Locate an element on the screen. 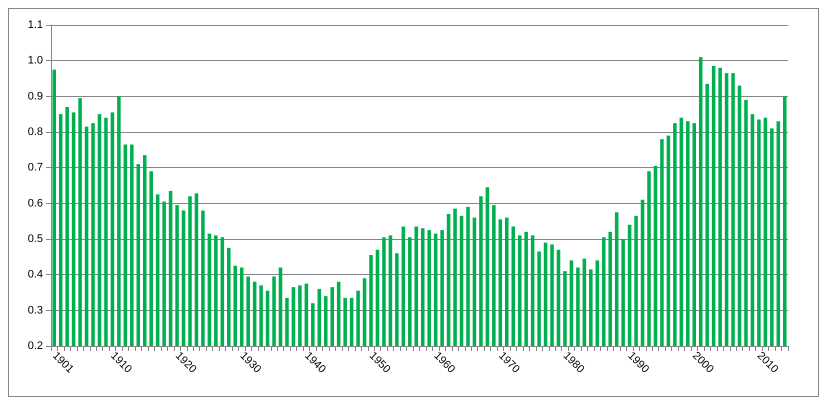  y-tick-label: 0.7 is located at coordinates (35, 168).